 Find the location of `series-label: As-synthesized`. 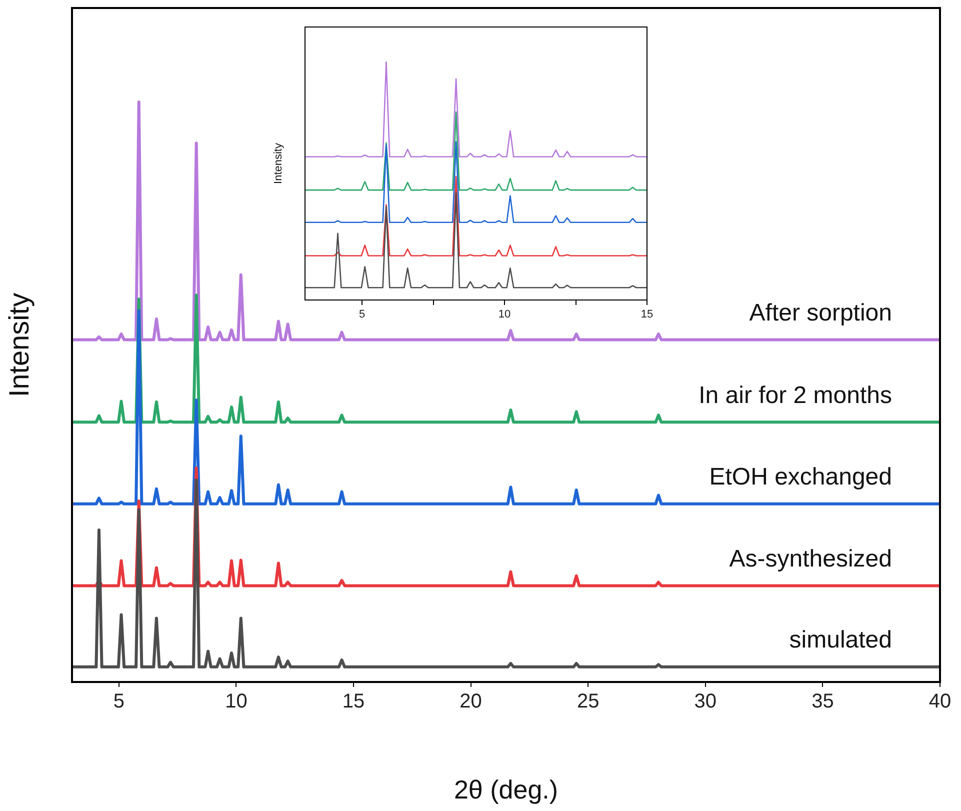

series-label: As-synthesized is located at coordinates (810, 558).